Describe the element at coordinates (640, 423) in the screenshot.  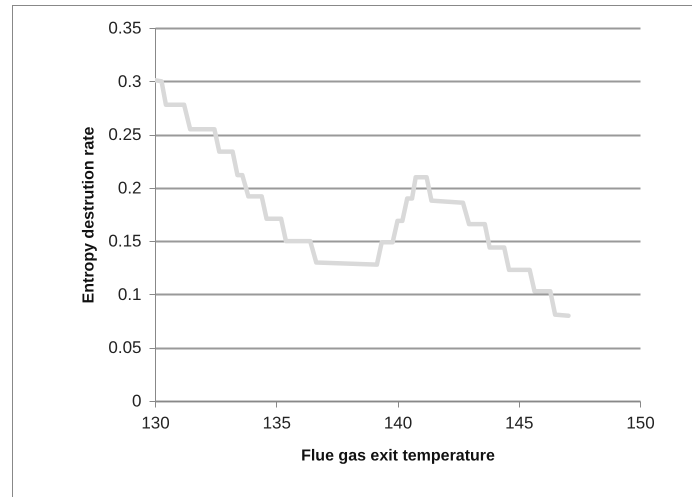
I see `x-tick-label: 150` at that location.